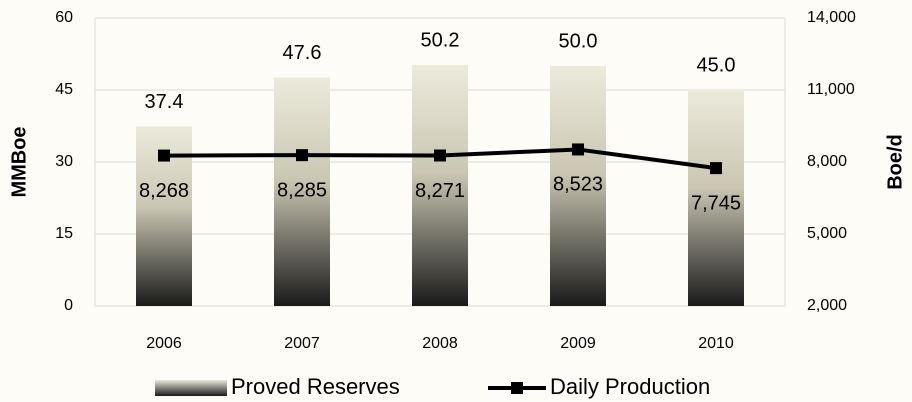  Describe the element at coordinates (64, 17) in the screenshot. I see `y-tick-label: 60` at that location.